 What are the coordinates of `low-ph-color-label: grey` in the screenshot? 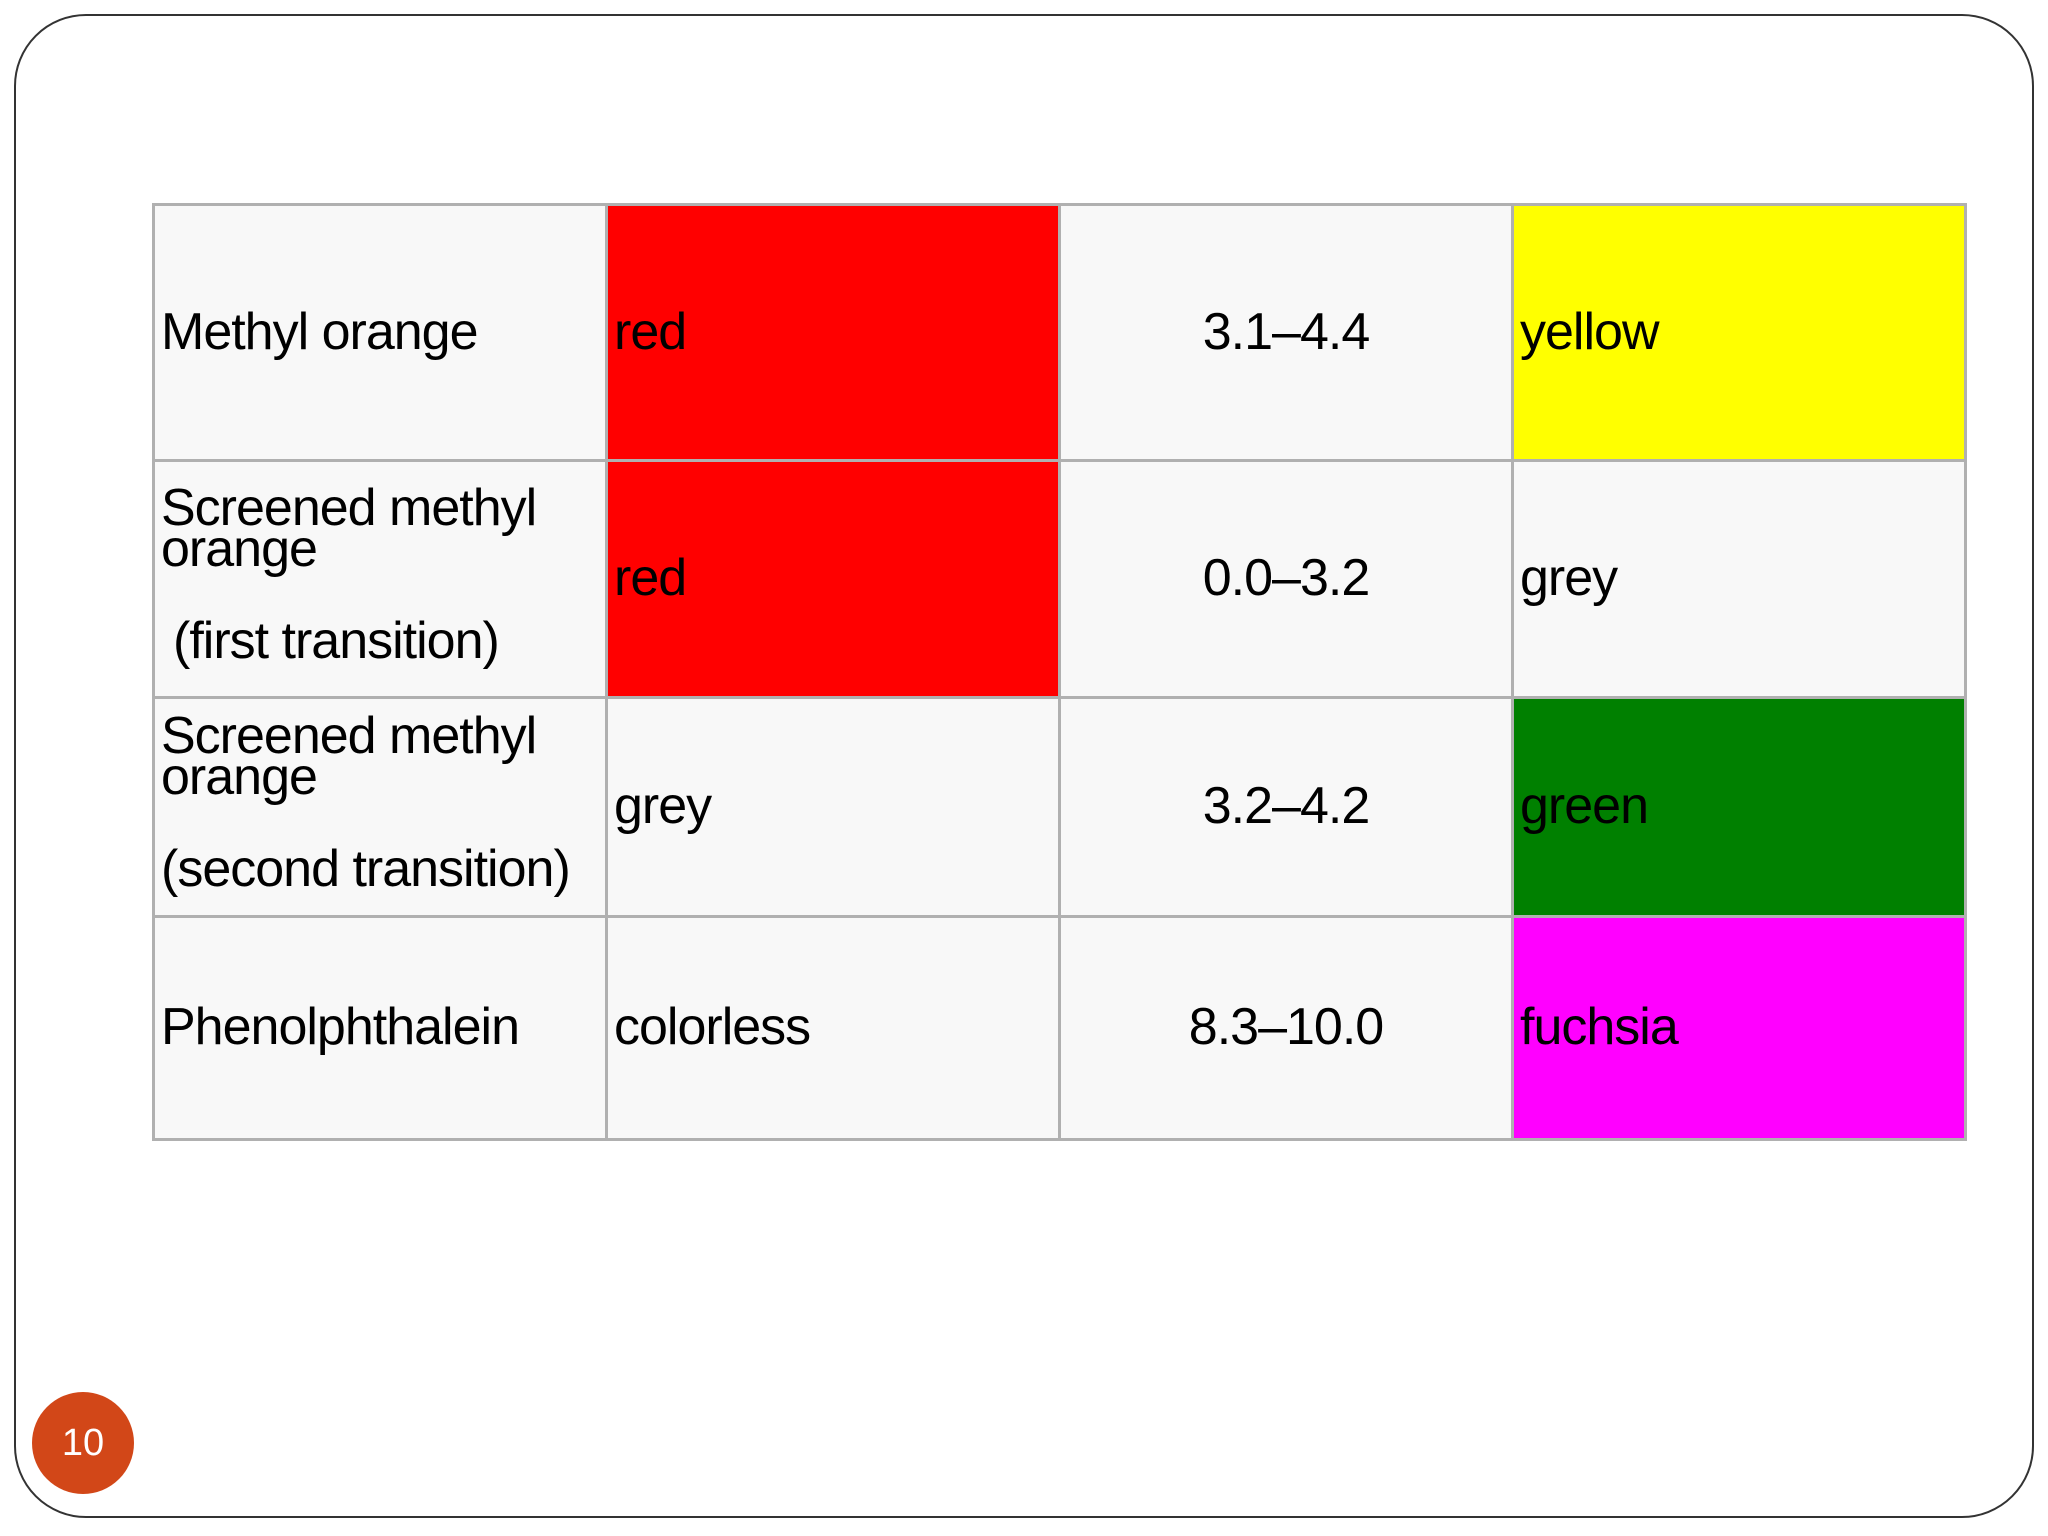 It's located at (663, 806).